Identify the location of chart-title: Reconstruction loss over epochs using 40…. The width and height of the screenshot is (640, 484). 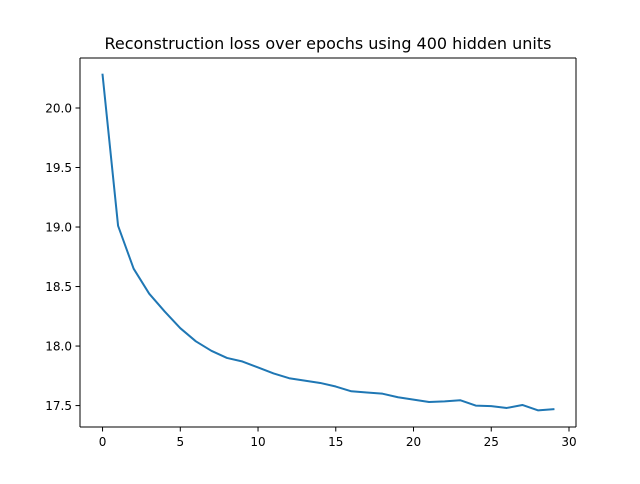
(328, 43).